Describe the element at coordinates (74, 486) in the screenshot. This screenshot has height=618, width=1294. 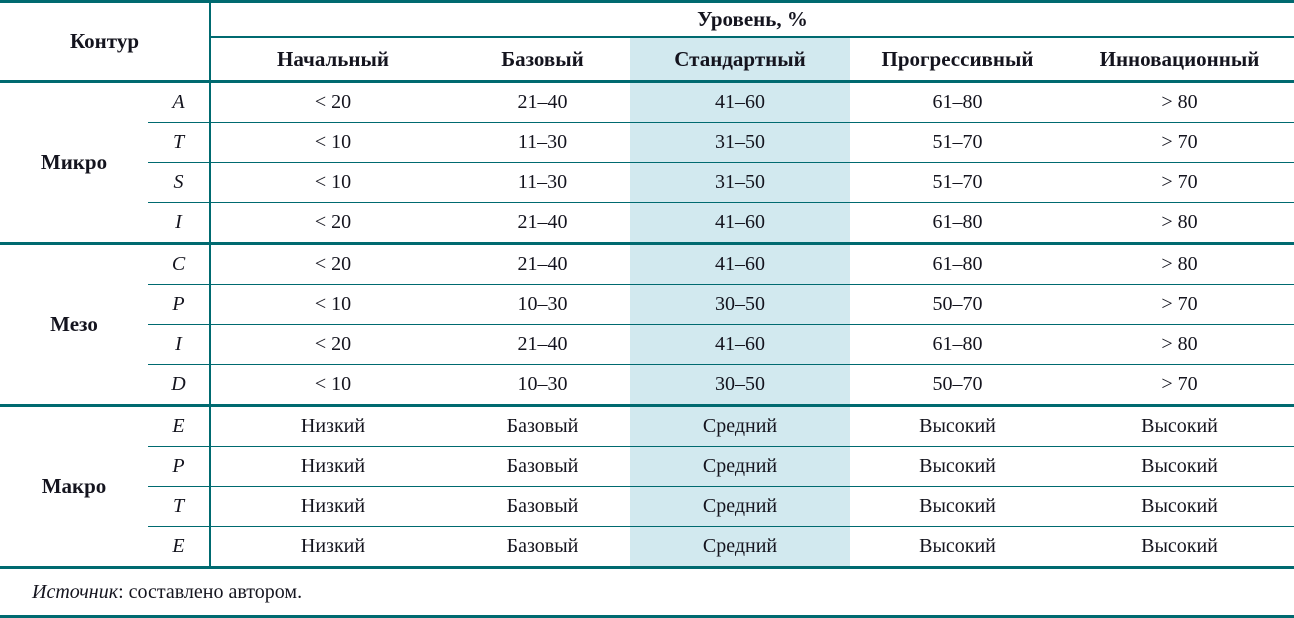
I see `group-label-macro: Макро` at that location.